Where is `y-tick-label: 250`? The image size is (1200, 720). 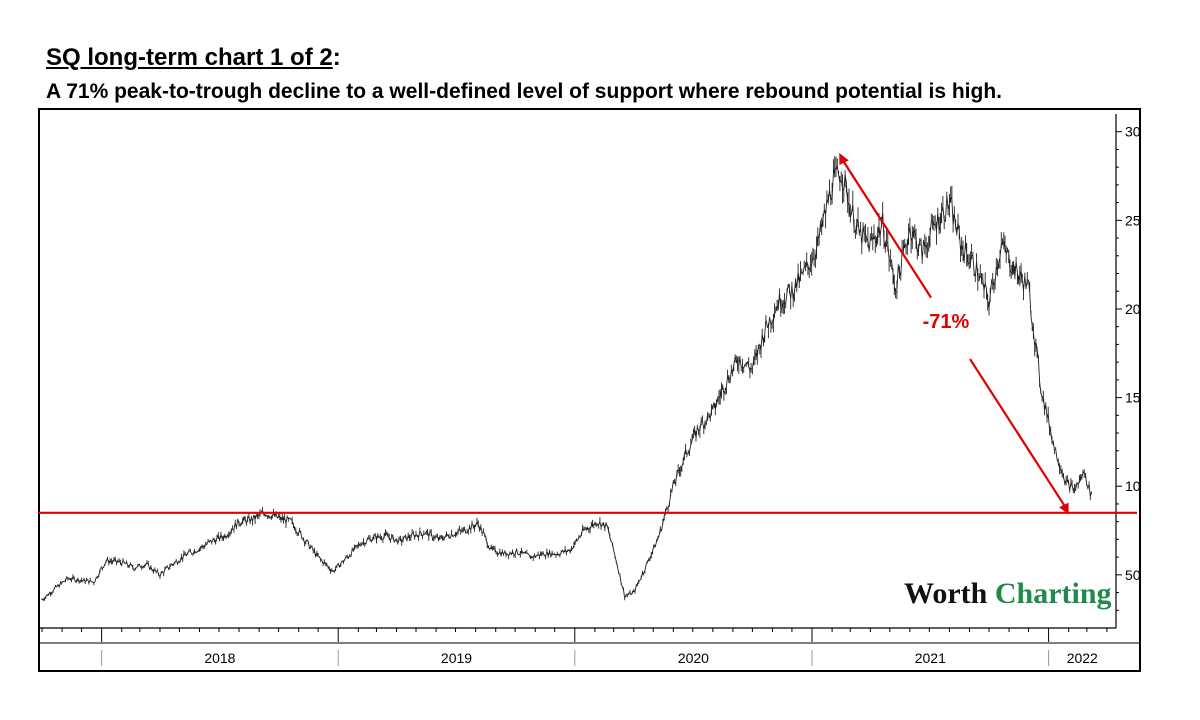
y-tick-label: 250 is located at coordinates (1133, 220).